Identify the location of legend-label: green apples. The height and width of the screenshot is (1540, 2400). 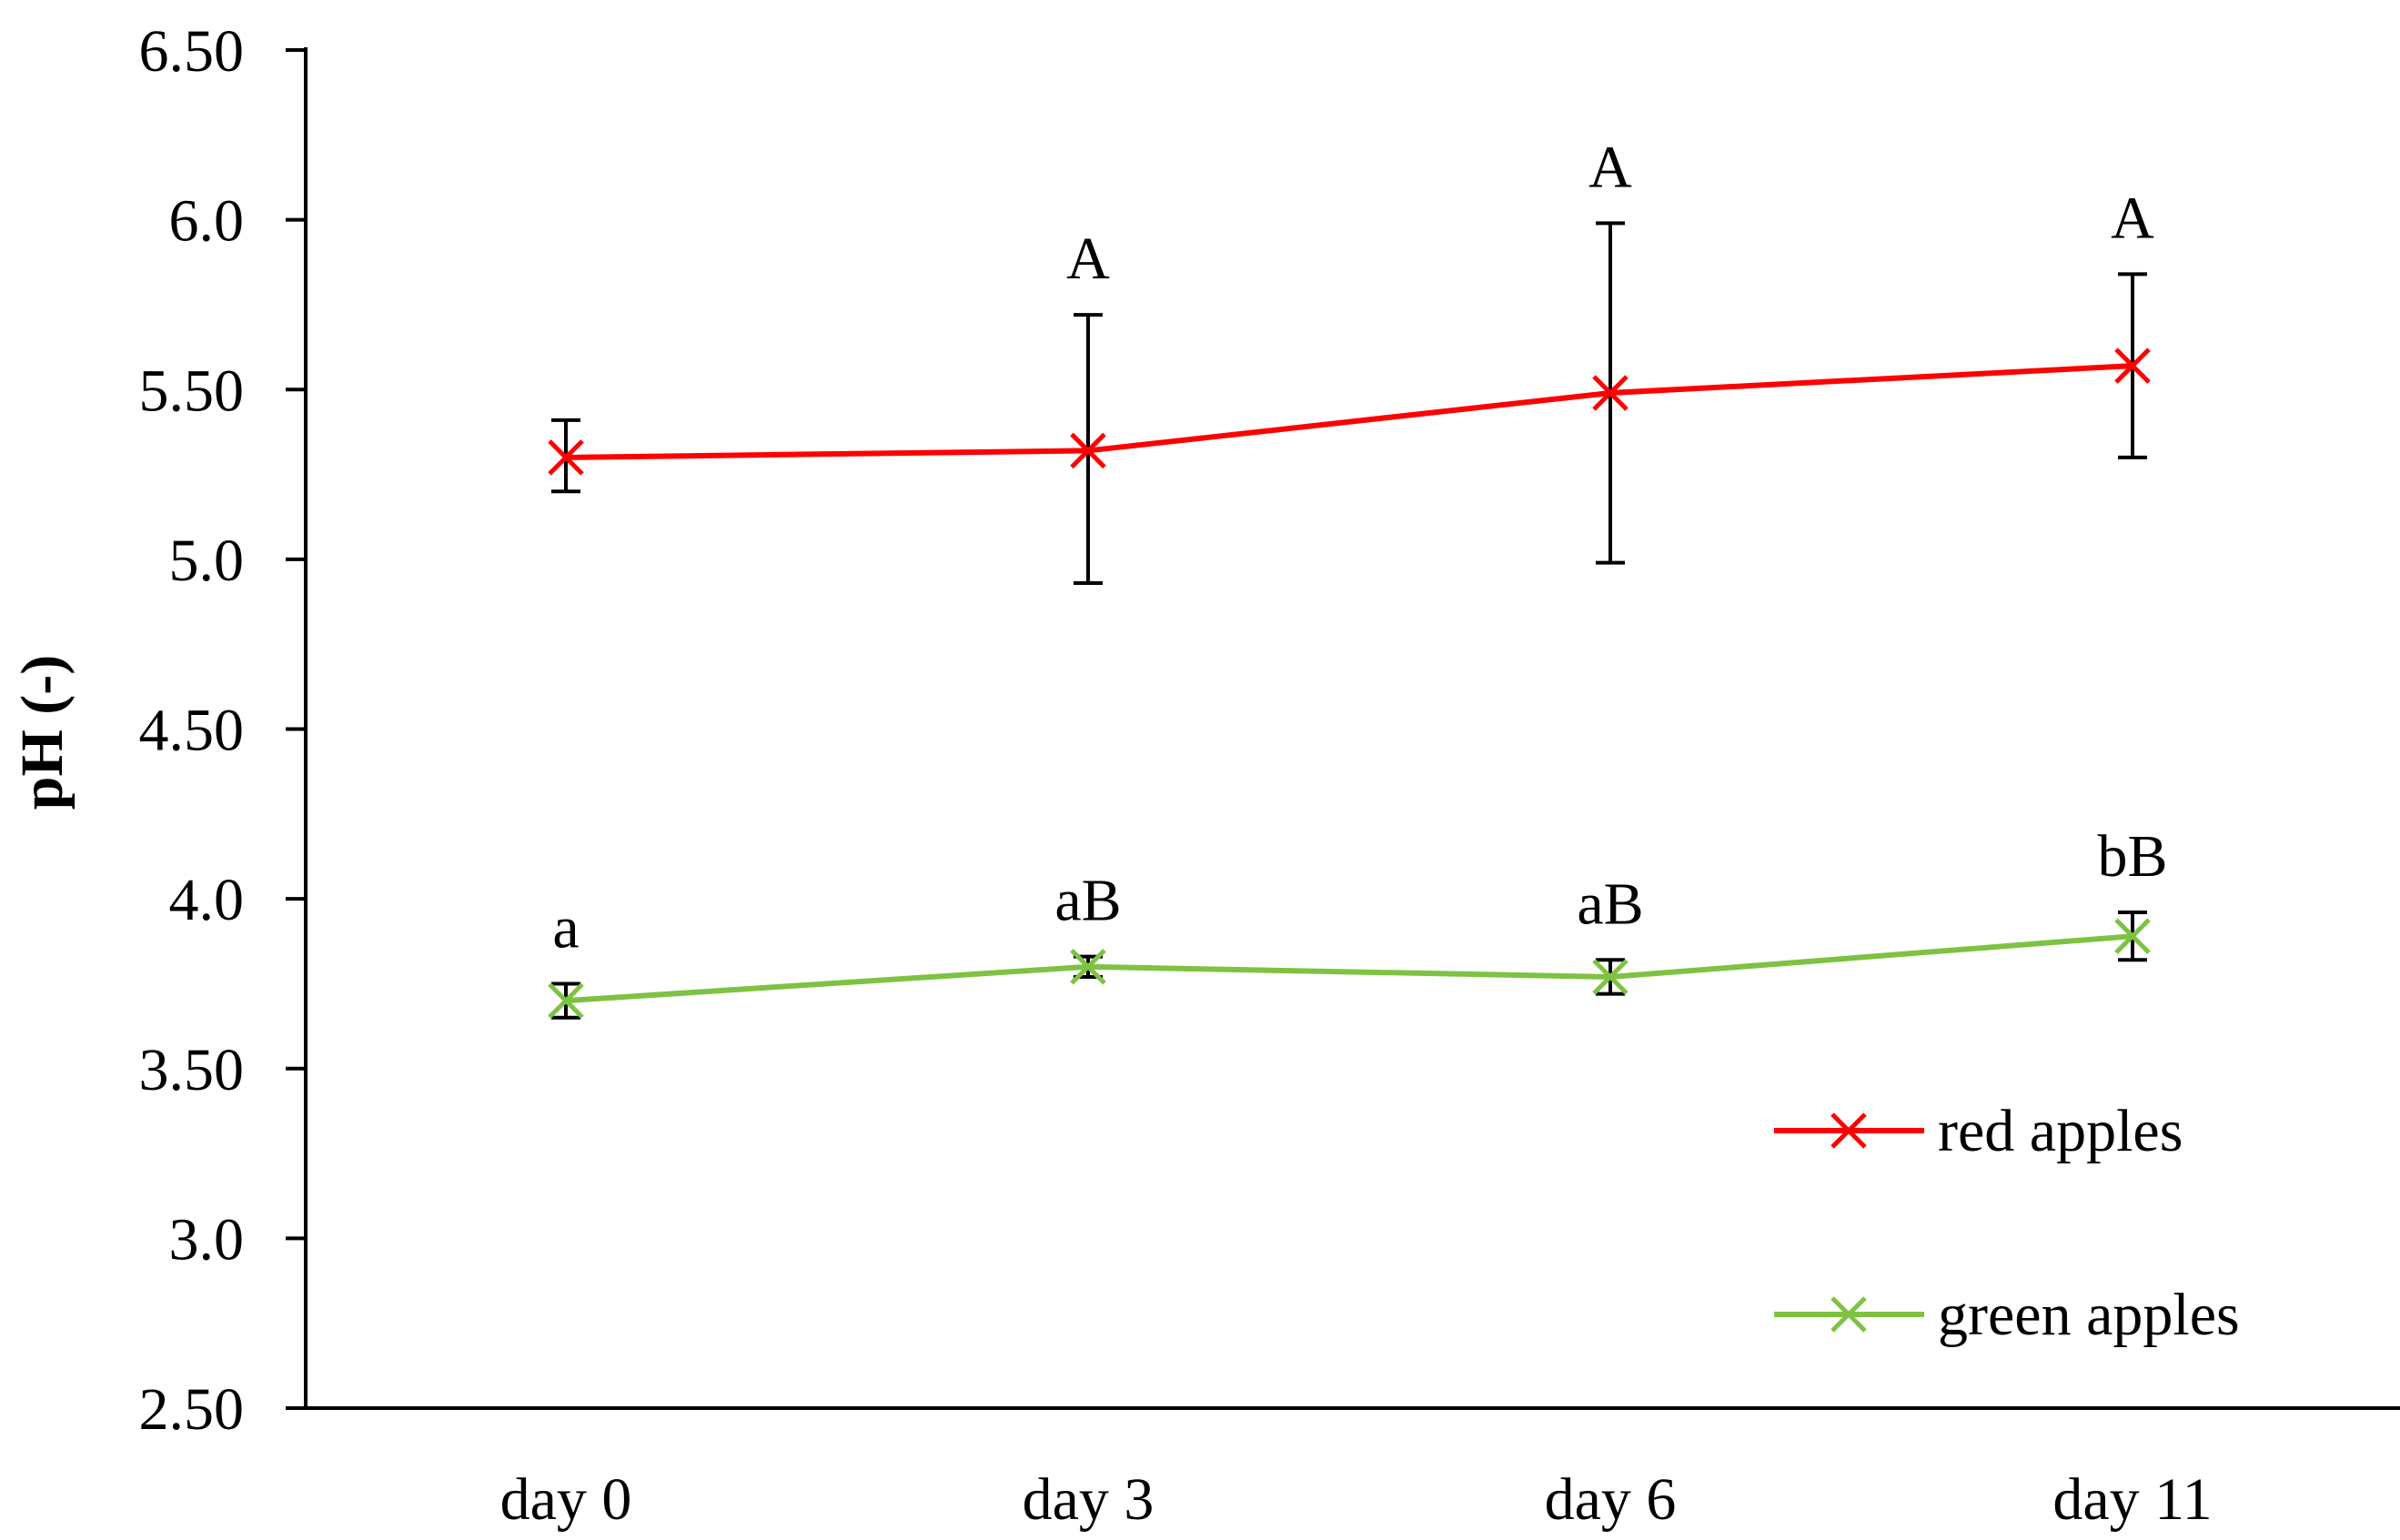
(2089, 1315).